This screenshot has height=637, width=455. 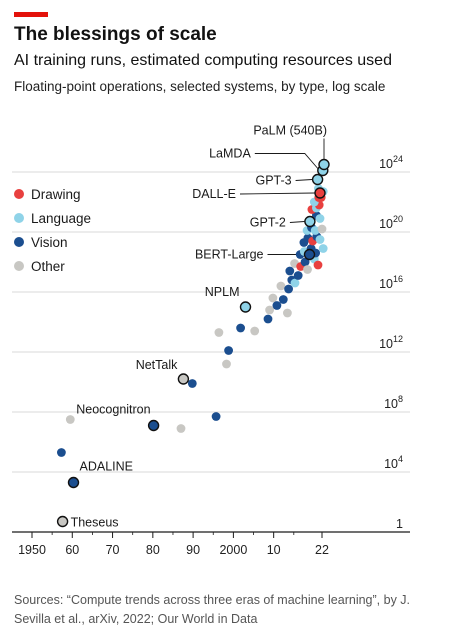 What do you see at coordinates (245, 307) in the screenshot?
I see `point-nplm` at bounding box center [245, 307].